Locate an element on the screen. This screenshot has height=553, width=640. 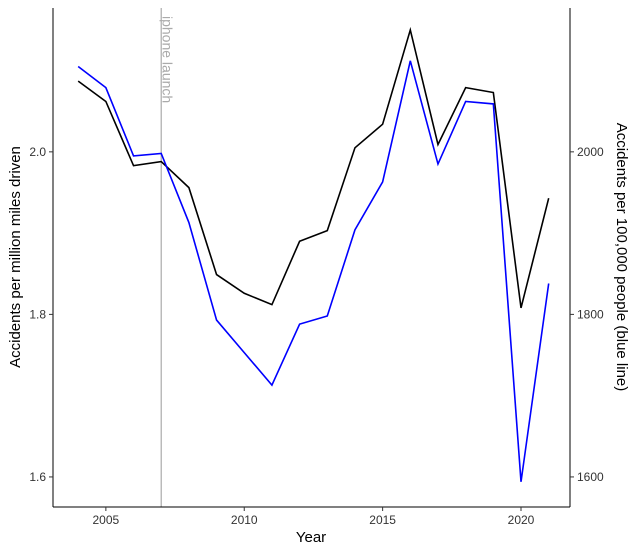
y-tick-label: 1.8 is located at coordinates (37, 314).